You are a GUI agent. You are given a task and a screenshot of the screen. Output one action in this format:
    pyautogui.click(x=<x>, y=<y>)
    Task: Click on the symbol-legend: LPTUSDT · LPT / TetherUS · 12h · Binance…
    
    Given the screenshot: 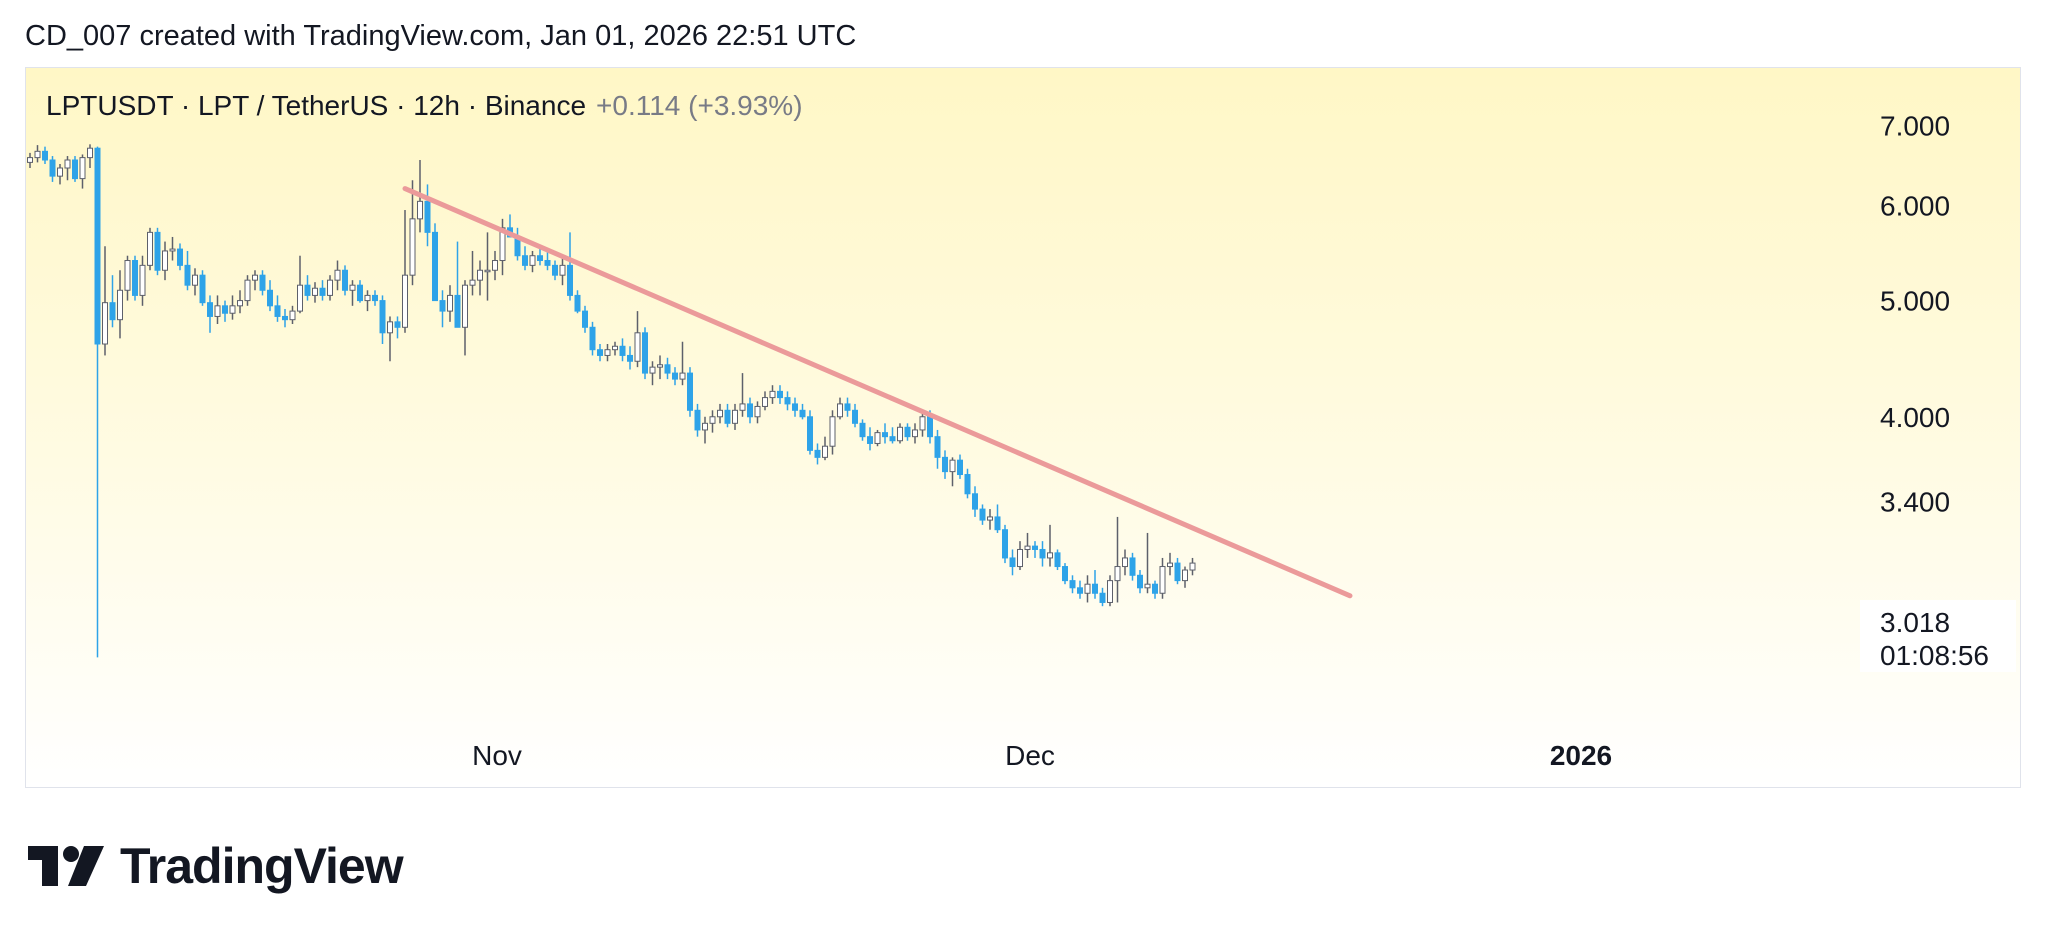 What is the action you would take?
    pyautogui.click(x=424, y=106)
    